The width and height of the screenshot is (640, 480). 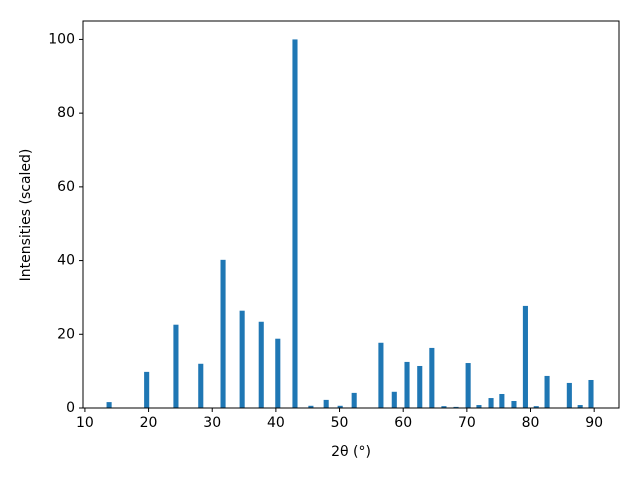 I want to click on y-tick-label: 60, so click(x=66, y=187).